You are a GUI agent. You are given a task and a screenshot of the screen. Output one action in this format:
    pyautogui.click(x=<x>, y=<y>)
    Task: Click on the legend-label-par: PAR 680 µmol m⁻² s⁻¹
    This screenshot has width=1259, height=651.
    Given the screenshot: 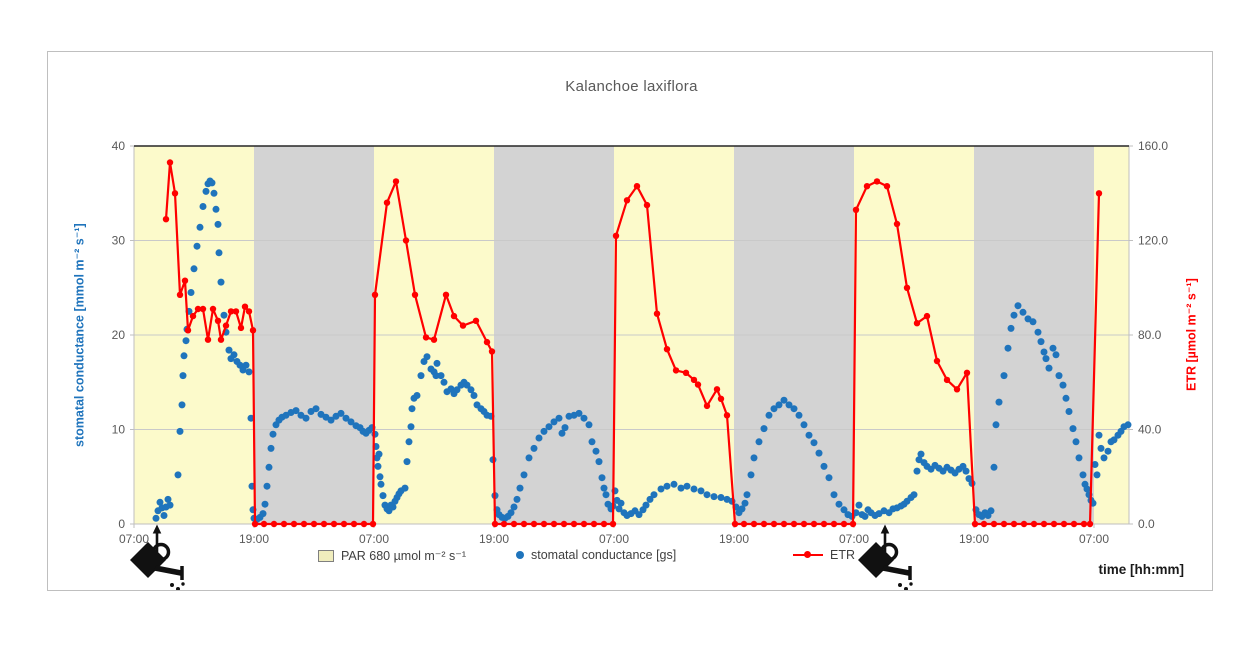 What is the action you would take?
    pyautogui.click(x=404, y=556)
    